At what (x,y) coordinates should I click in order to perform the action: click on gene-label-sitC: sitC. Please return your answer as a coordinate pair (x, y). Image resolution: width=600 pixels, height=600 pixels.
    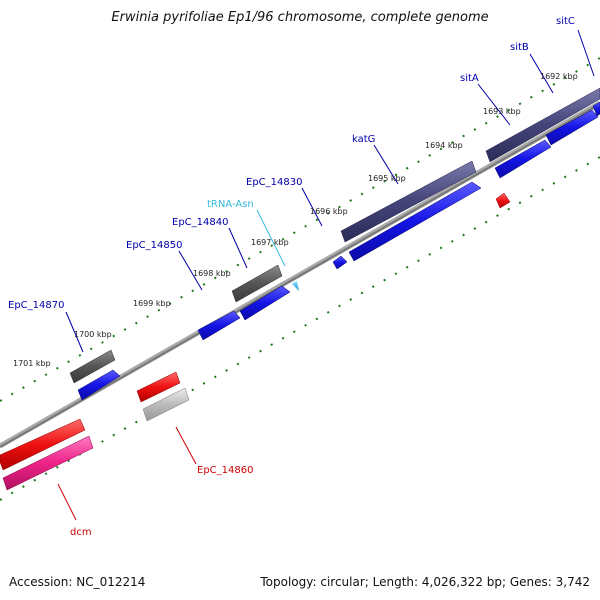
    Looking at the image, I should click on (565, 21).